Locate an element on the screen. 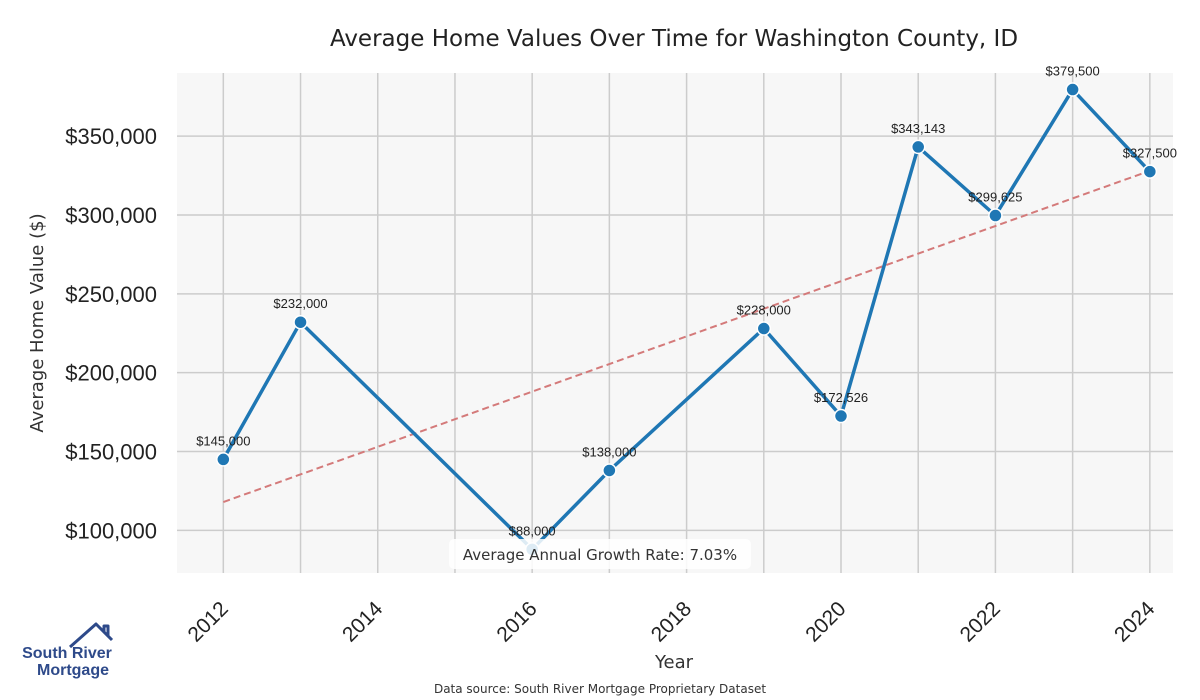  x-axis-label: Year is located at coordinates (674, 662).